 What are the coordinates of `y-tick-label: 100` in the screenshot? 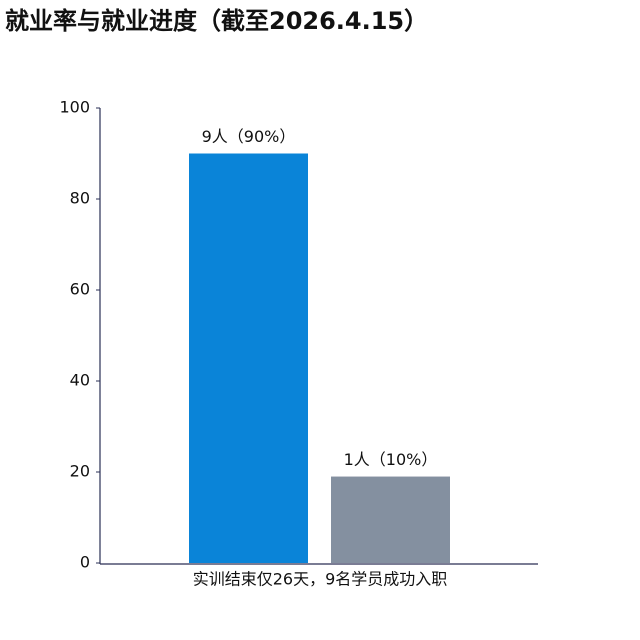 It's located at (74, 107).